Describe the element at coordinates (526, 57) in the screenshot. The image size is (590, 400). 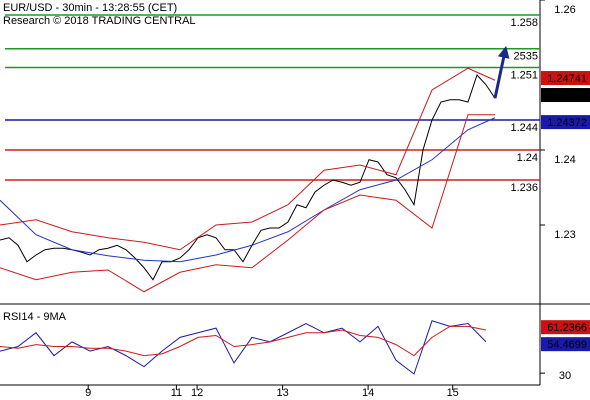
I see `level-label: 2535` at that location.